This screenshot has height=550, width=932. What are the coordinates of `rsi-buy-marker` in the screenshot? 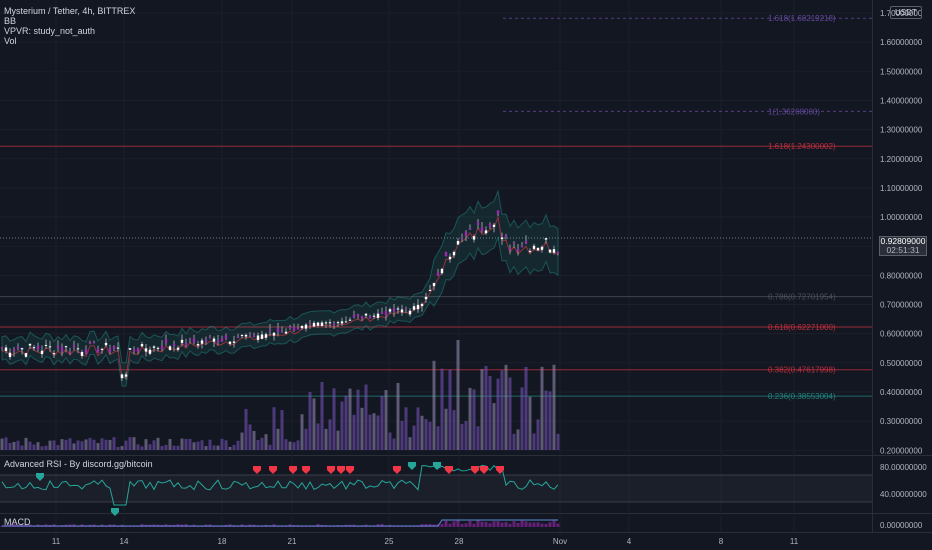 It's located at (412, 466).